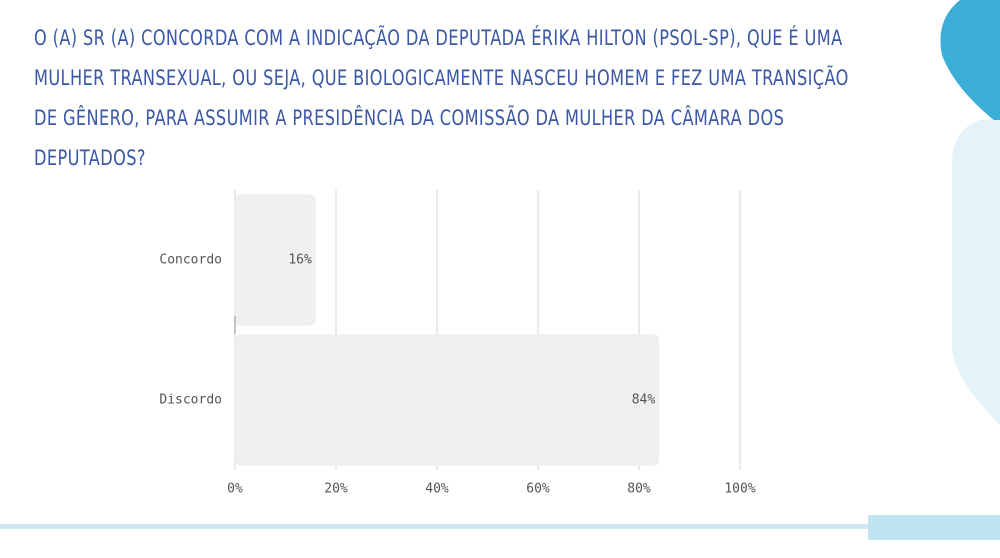 The width and height of the screenshot is (1000, 558). I want to click on y-tick-label: Concordo, so click(190, 260).